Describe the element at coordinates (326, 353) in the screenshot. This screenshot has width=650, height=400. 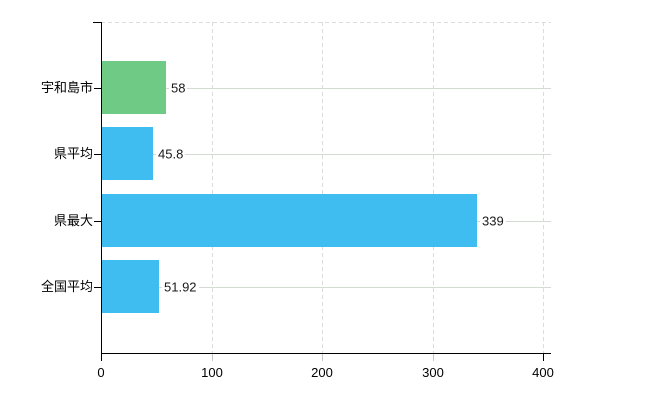
I see `x-axis-line` at that location.